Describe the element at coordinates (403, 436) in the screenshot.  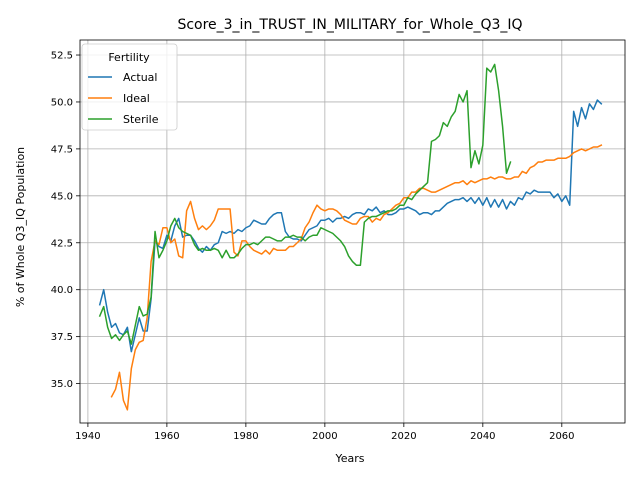
I see `x-tick-label: 2020` at that location.